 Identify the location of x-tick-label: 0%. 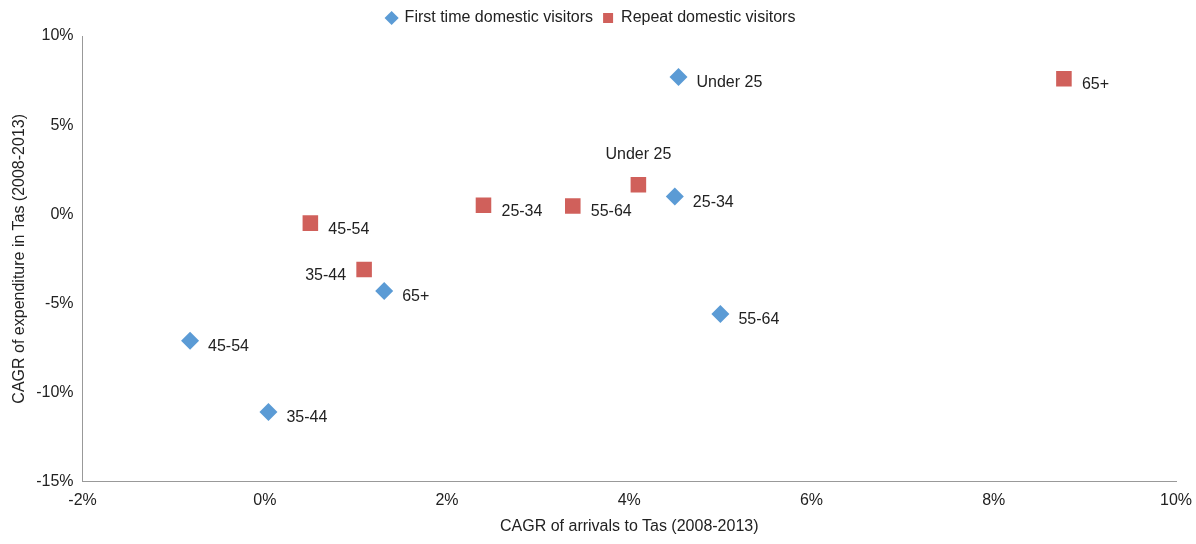
(265, 499).